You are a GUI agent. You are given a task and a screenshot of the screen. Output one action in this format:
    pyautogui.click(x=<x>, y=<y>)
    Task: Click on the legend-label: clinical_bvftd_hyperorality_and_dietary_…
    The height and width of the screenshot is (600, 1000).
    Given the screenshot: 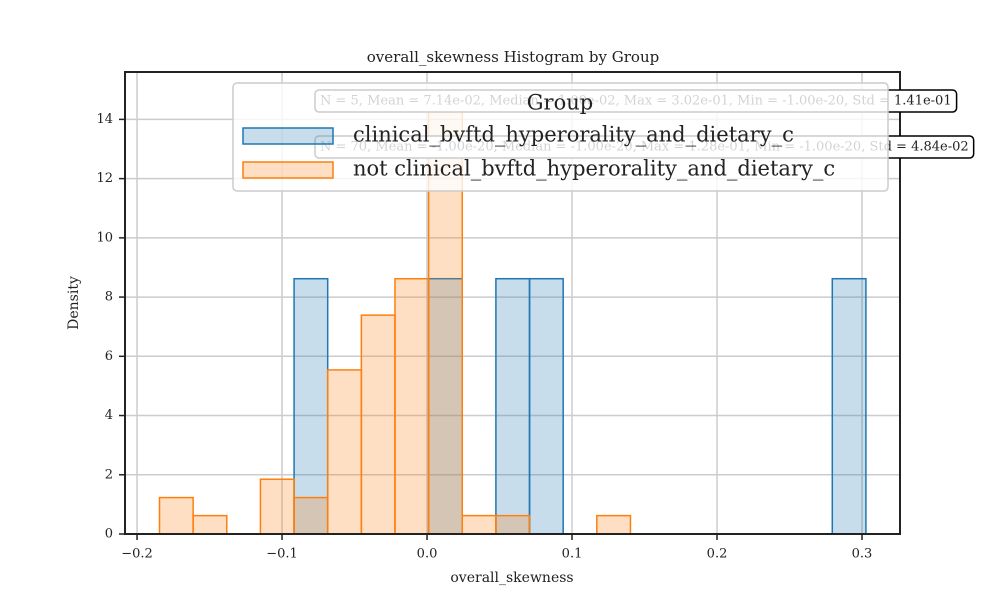 What is the action you would take?
    pyautogui.click(x=573, y=135)
    